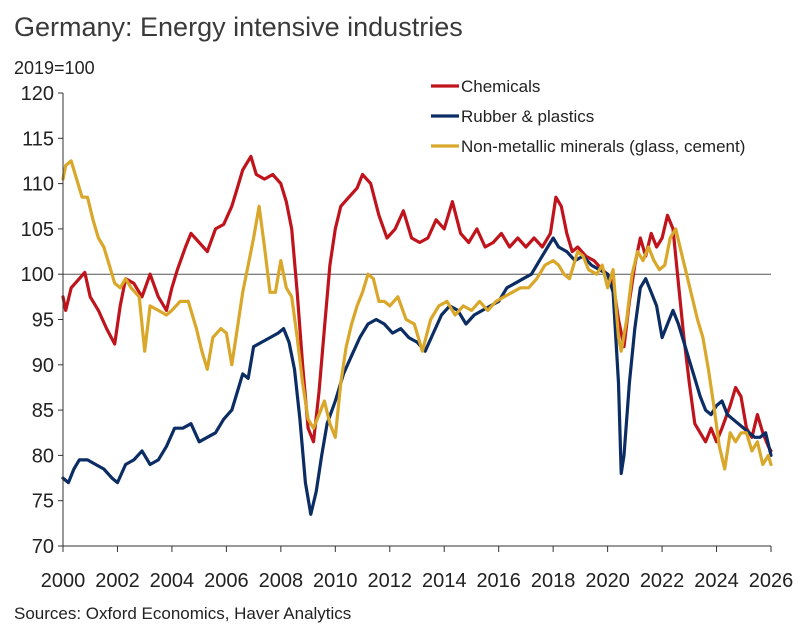  What do you see at coordinates (43, 411) in the screenshot?
I see `y-tick-label: 85` at bounding box center [43, 411].